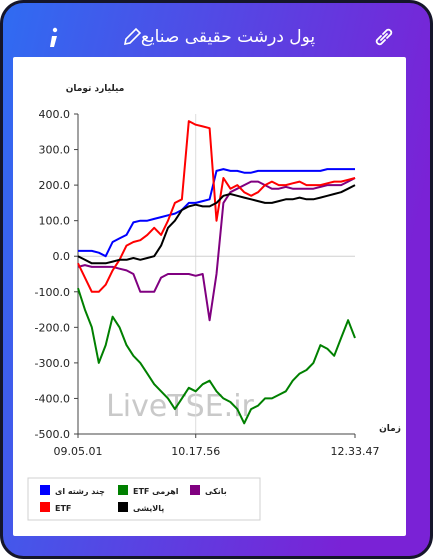 The width and height of the screenshot is (433, 559). What do you see at coordinates (55, 185) in the screenshot?
I see `y-tick-label: 200.0` at bounding box center [55, 185].